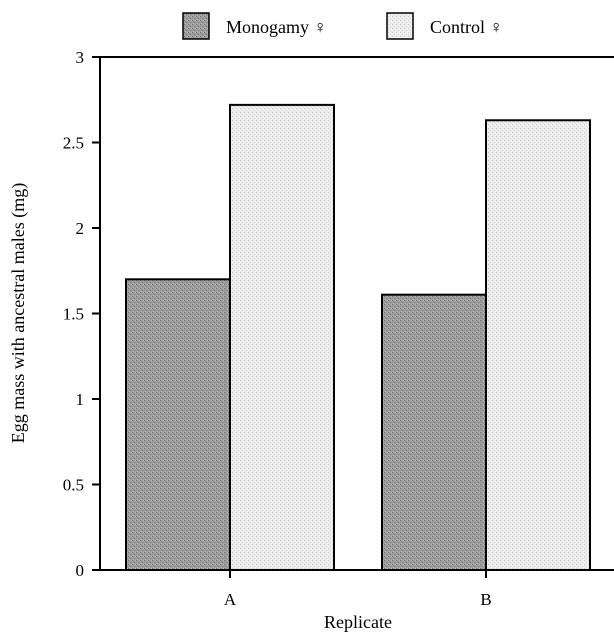 The width and height of the screenshot is (614, 634). Describe the element at coordinates (358, 622) in the screenshot. I see `x-axis-title: Replicate` at that location.